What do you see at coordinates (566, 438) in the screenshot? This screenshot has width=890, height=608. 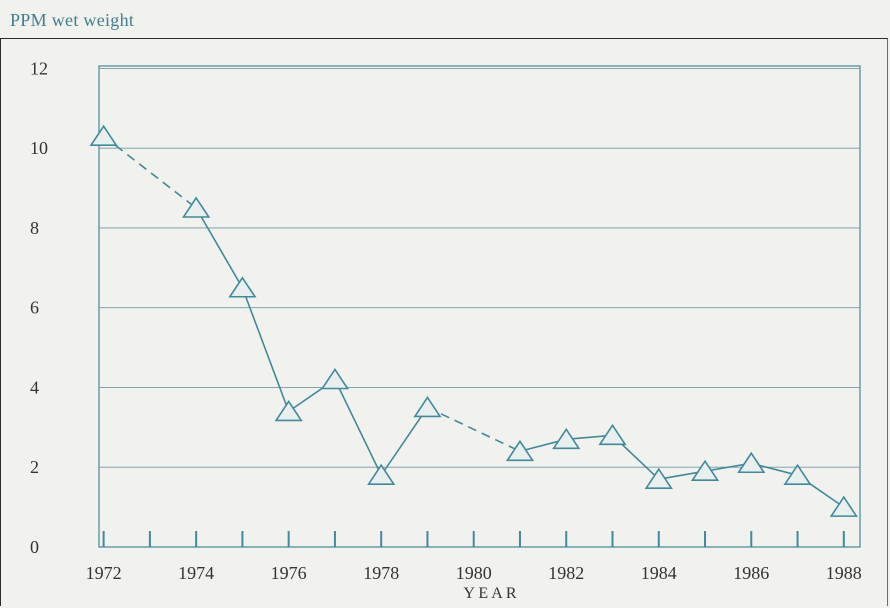 I see `data-point-1982` at bounding box center [566, 438].